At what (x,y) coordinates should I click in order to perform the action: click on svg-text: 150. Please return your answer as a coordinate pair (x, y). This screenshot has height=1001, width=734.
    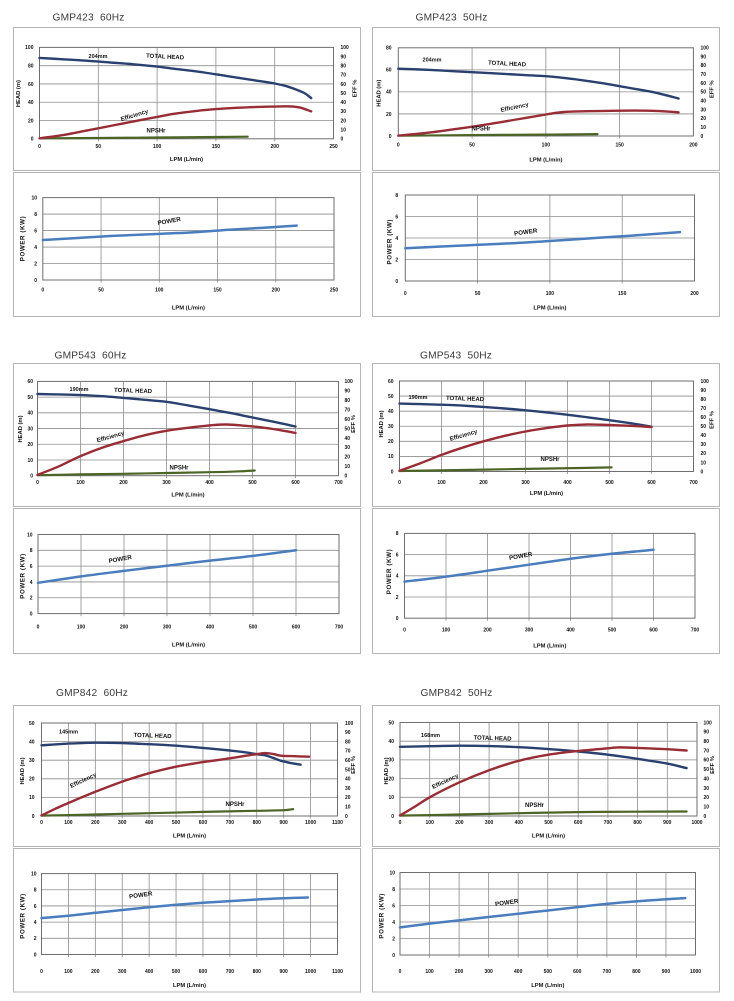
    Looking at the image, I should click on (619, 146).